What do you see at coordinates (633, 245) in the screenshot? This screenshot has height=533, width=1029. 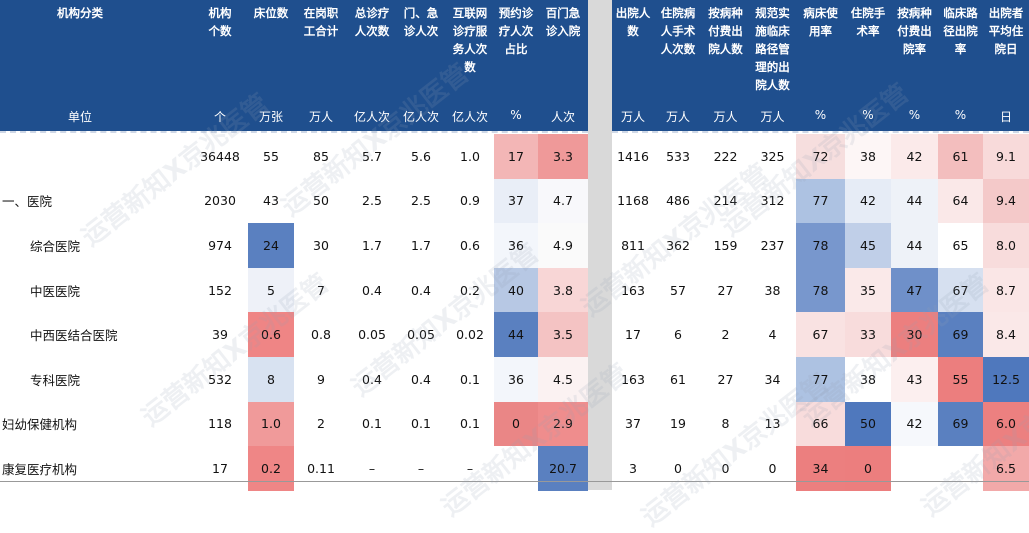 I see `table-cell: 811` at bounding box center [633, 245].